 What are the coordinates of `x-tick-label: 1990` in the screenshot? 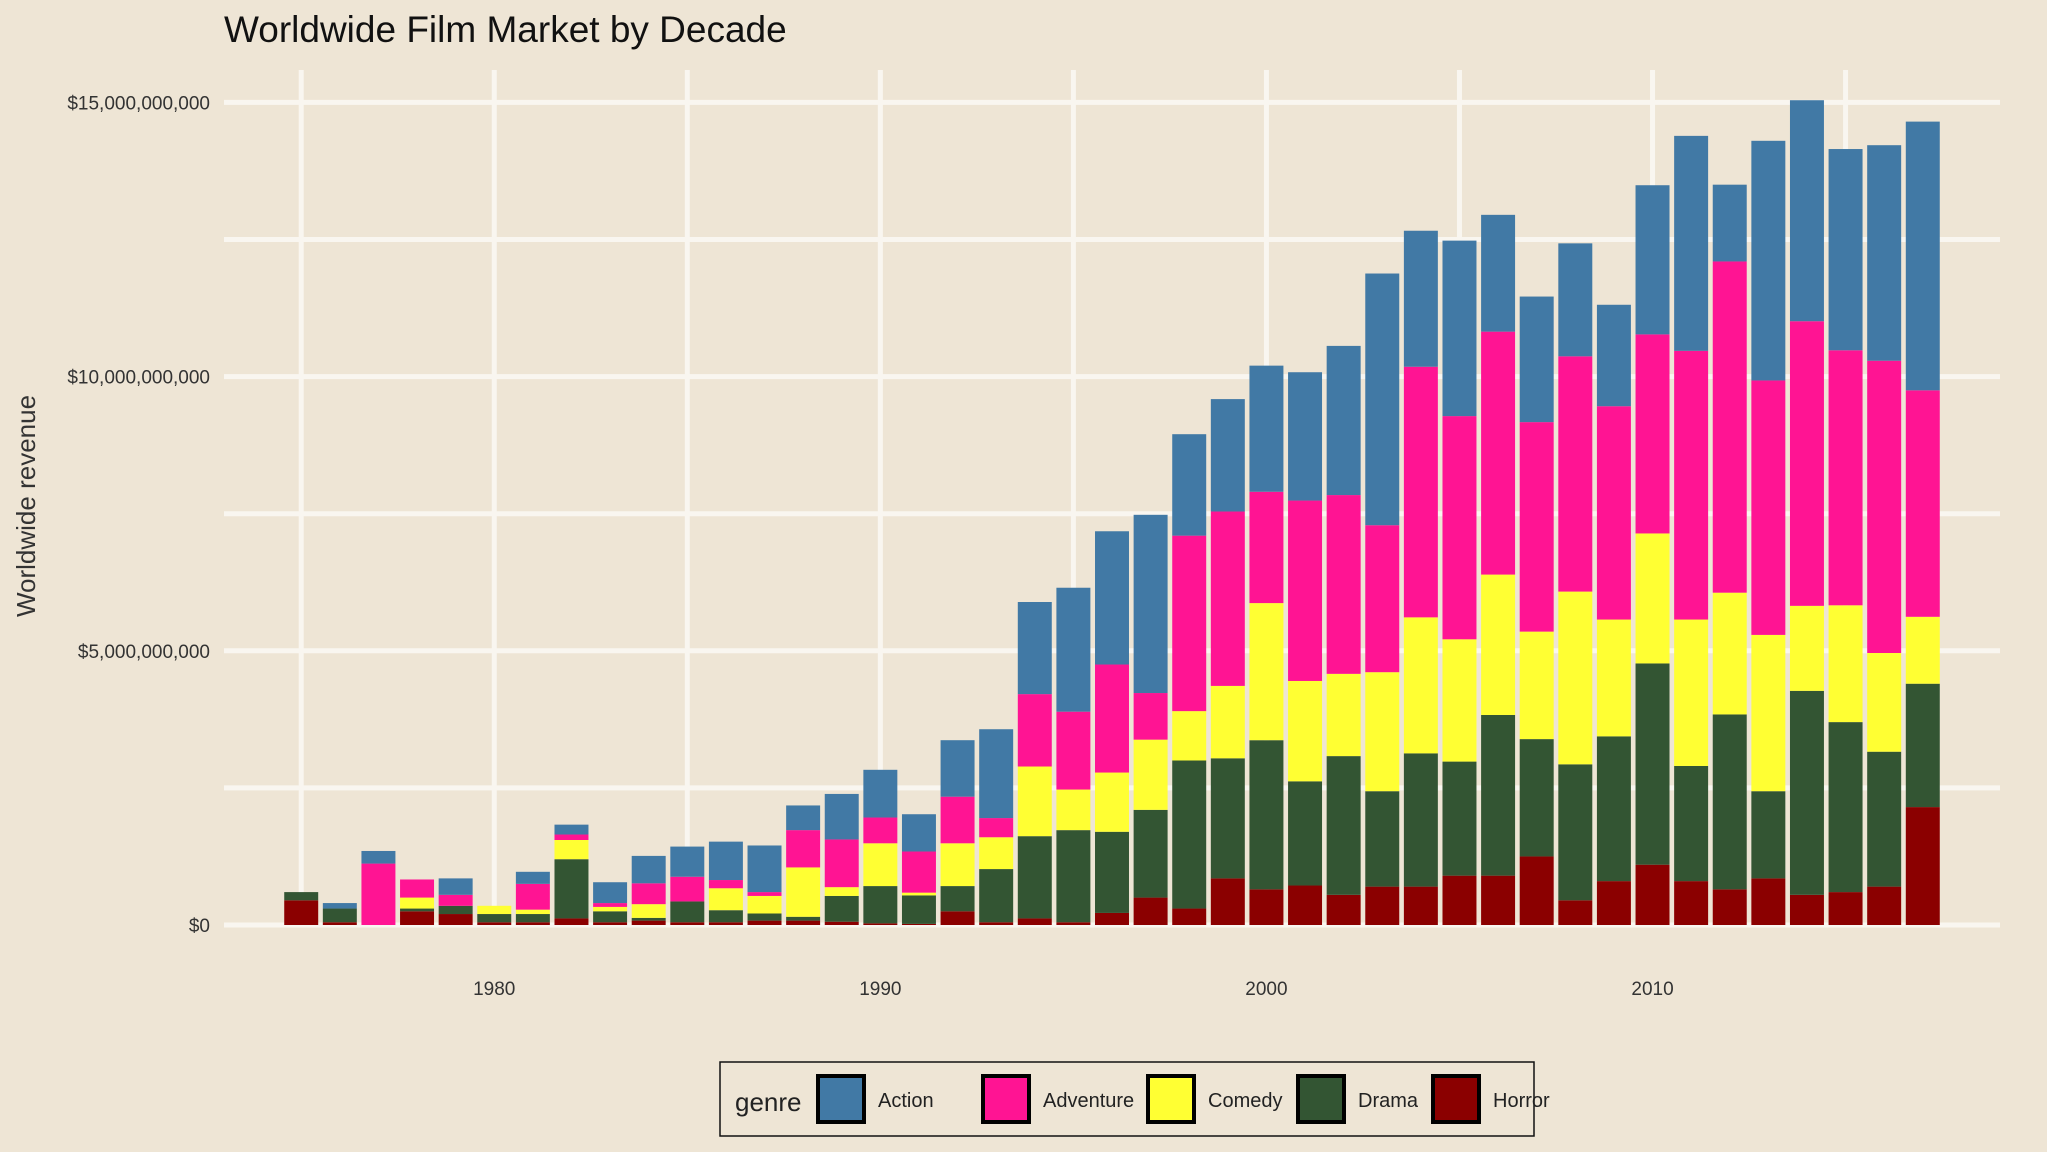 It's located at (880, 989).